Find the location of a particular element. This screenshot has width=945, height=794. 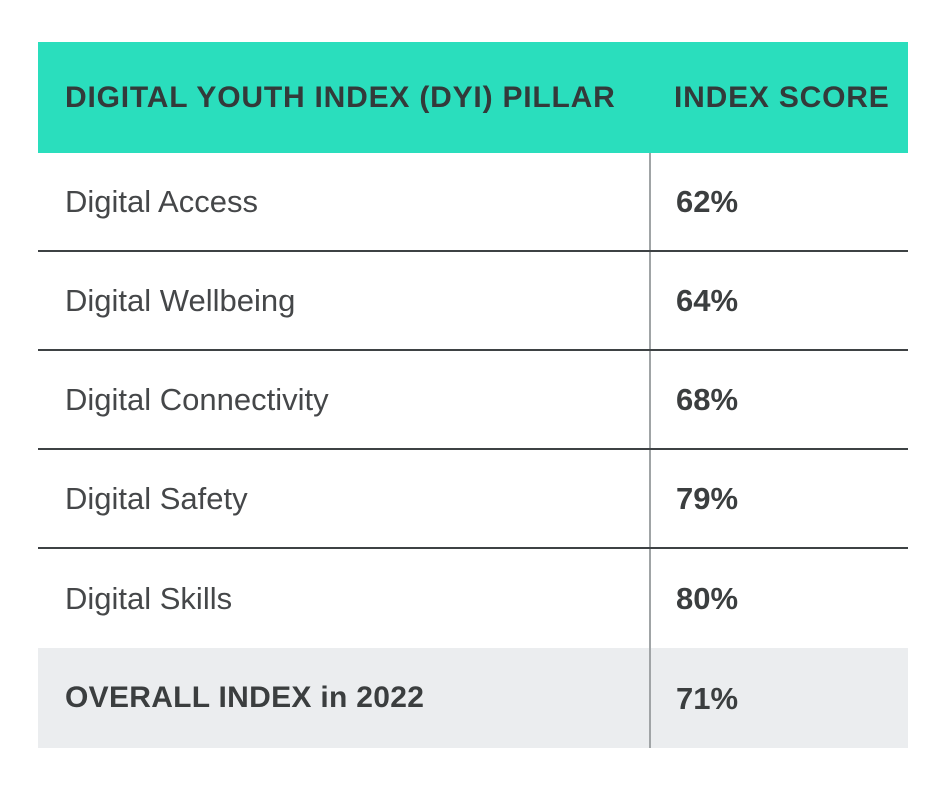

header-score-label: INDEX SCORE is located at coordinates (782, 97).